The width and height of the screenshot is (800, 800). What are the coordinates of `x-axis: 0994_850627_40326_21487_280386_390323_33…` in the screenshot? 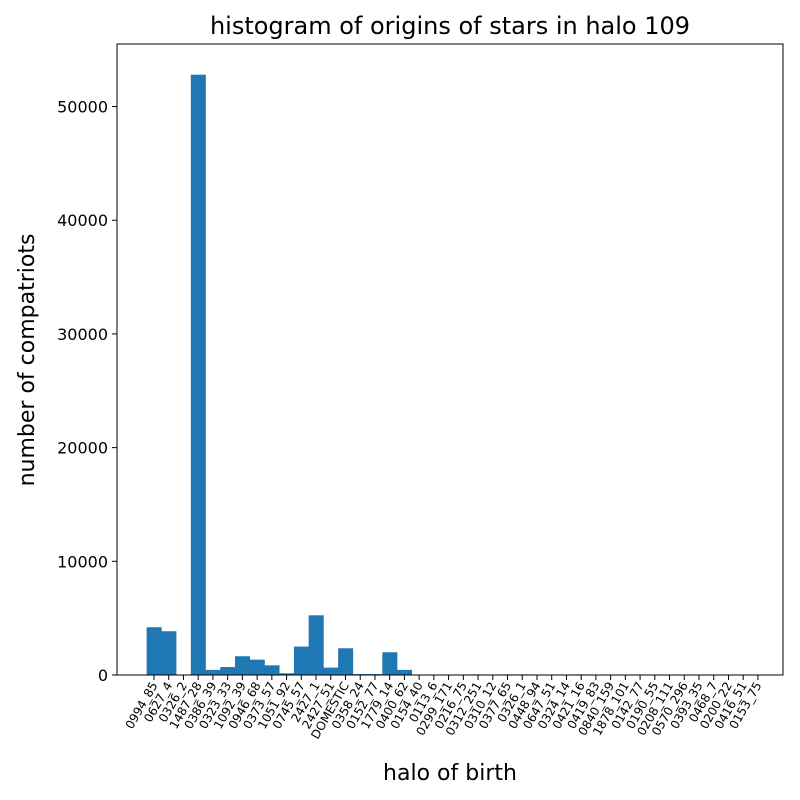 It's located at (444, 708).